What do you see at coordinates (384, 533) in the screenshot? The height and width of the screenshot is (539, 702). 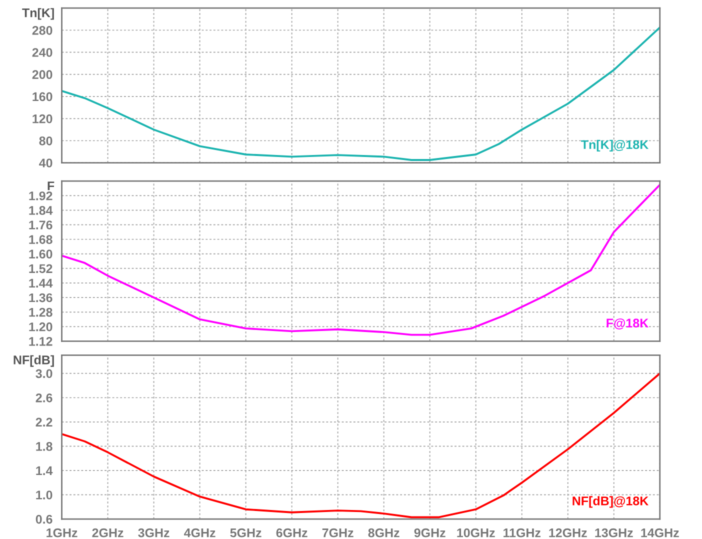 I see `x-tick-label: 8GHz` at bounding box center [384, 533].